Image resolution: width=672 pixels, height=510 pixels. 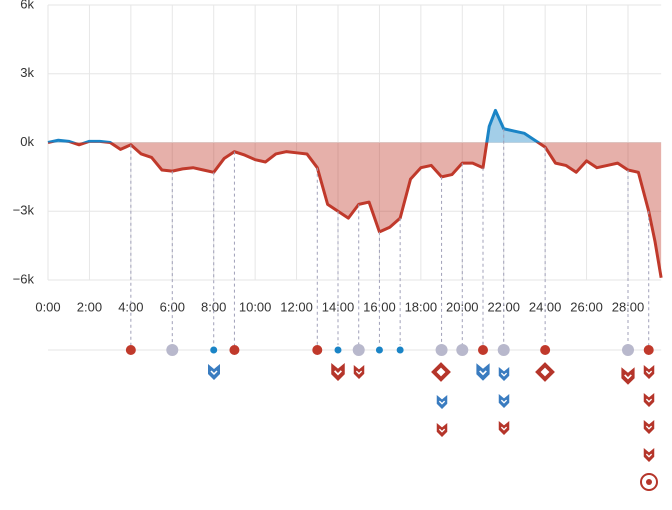 I want to click on y-tick-label: 3k, so click(x=27, y=72).